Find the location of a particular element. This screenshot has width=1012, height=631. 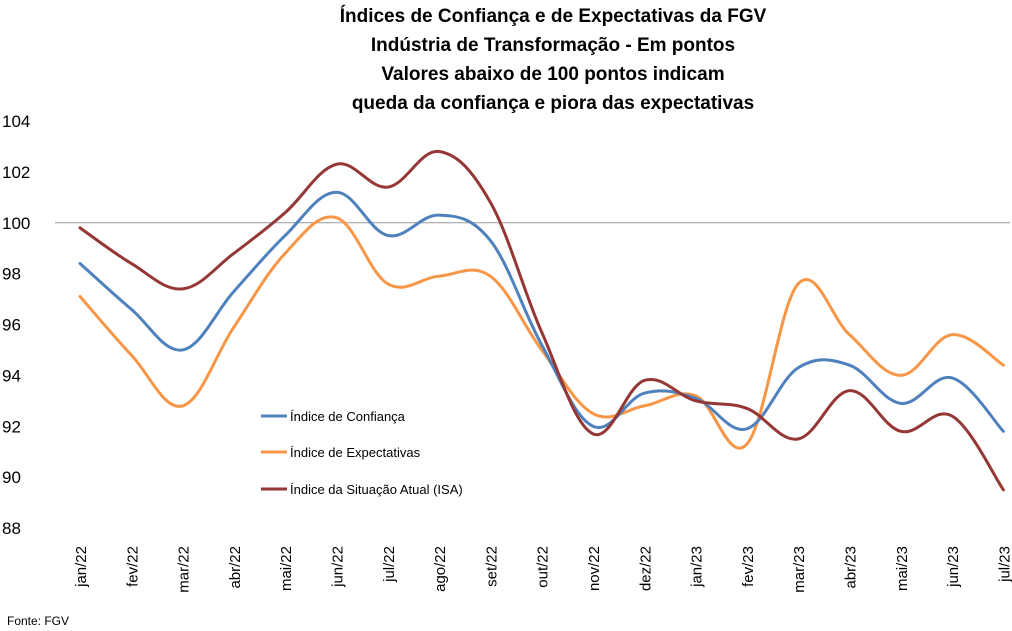

x-tick-label: jan/23 is located at coordinates (697, 567).